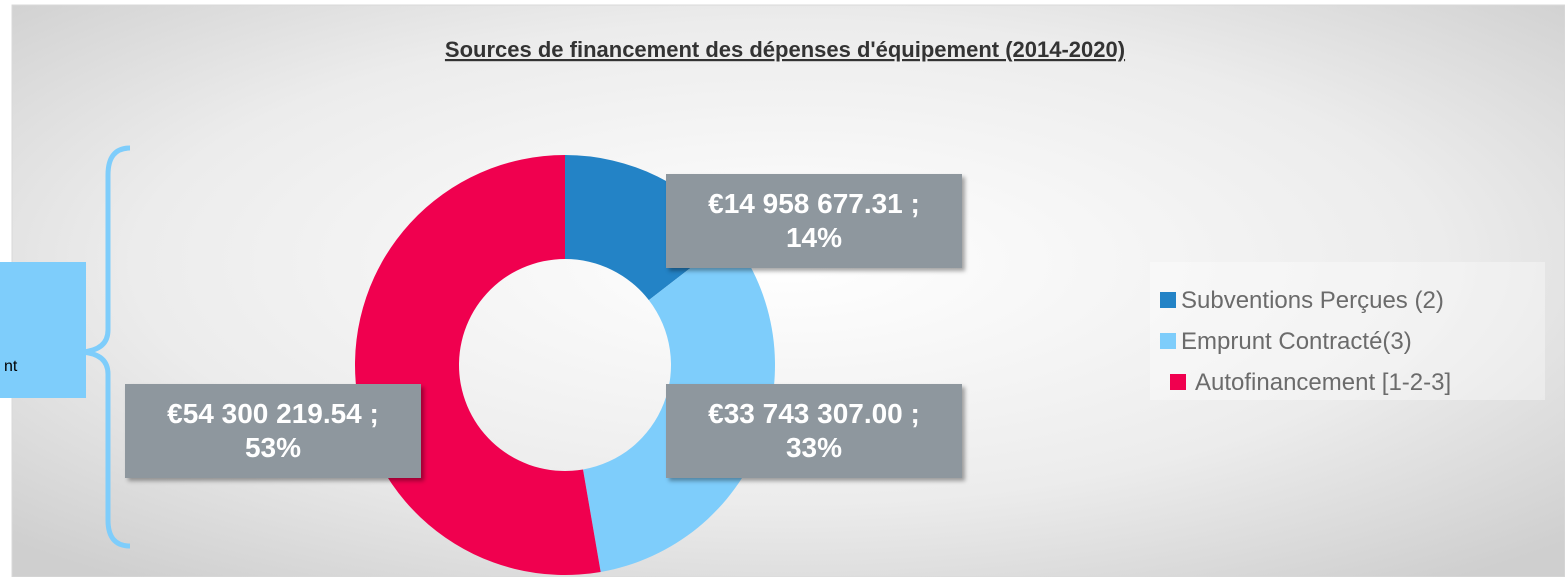  I want to click on legend-label: Autofinancement [1-2-3], so click(1323, 382).